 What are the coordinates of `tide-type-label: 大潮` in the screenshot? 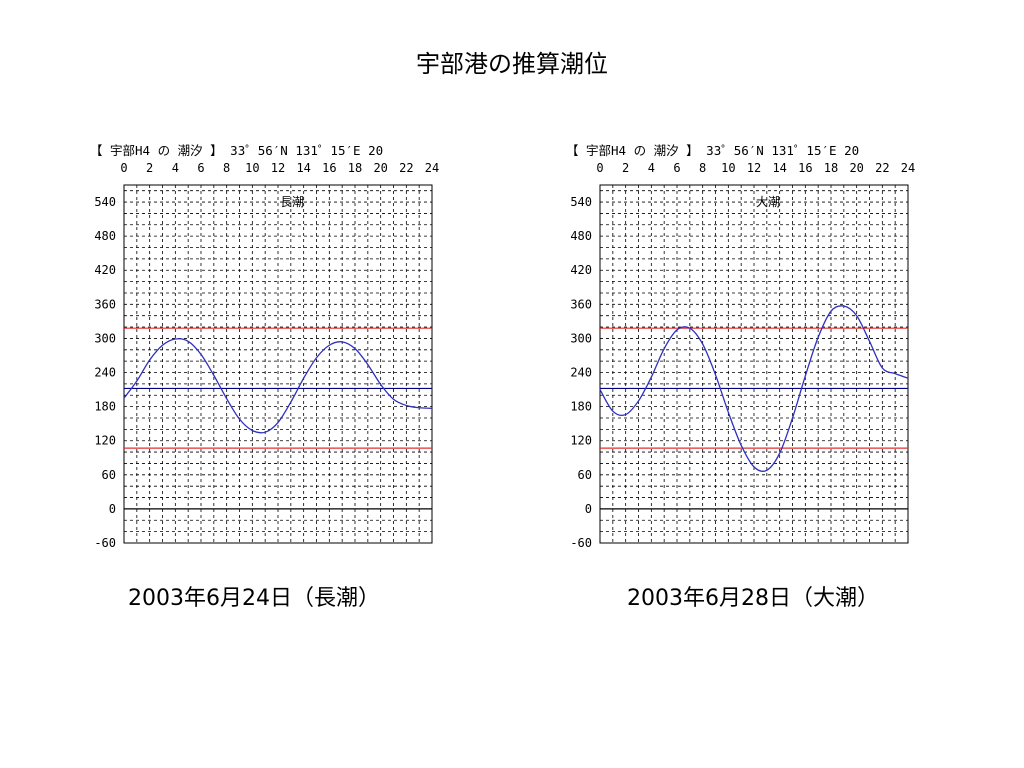 It's located at (768, 201).